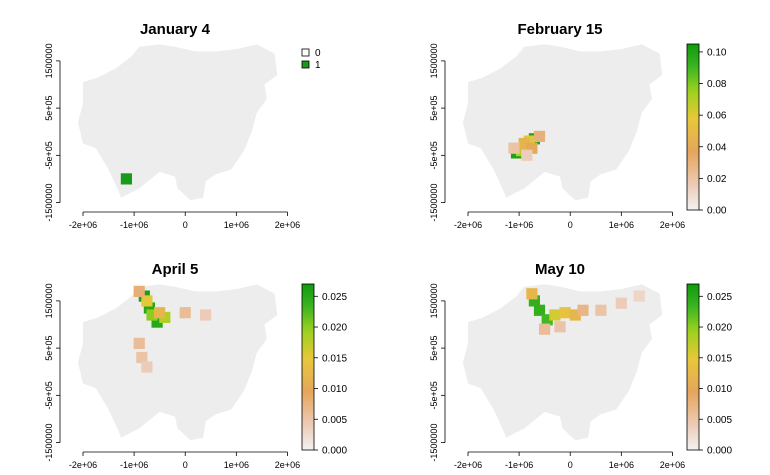 The height and width of the screenshot is (475, 770). I want to click on scale-tick-label: 0.06, so click(717, 116).